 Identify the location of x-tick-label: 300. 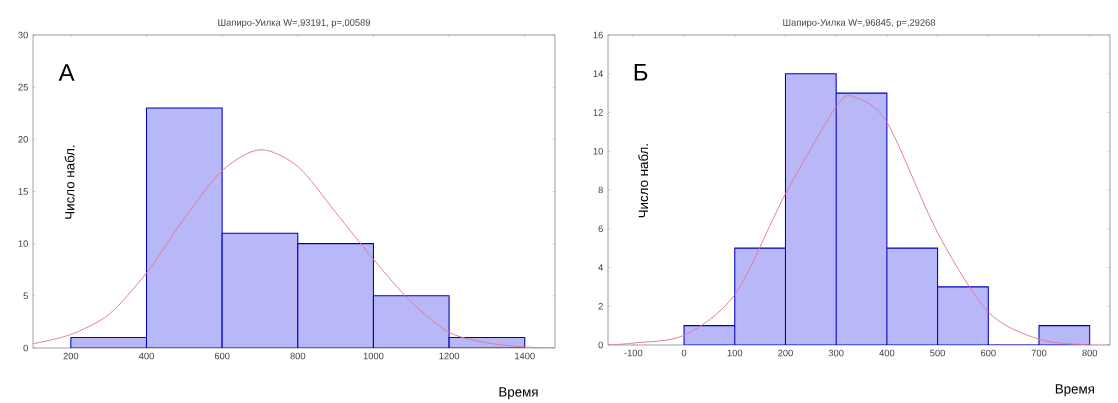
(836, 353).